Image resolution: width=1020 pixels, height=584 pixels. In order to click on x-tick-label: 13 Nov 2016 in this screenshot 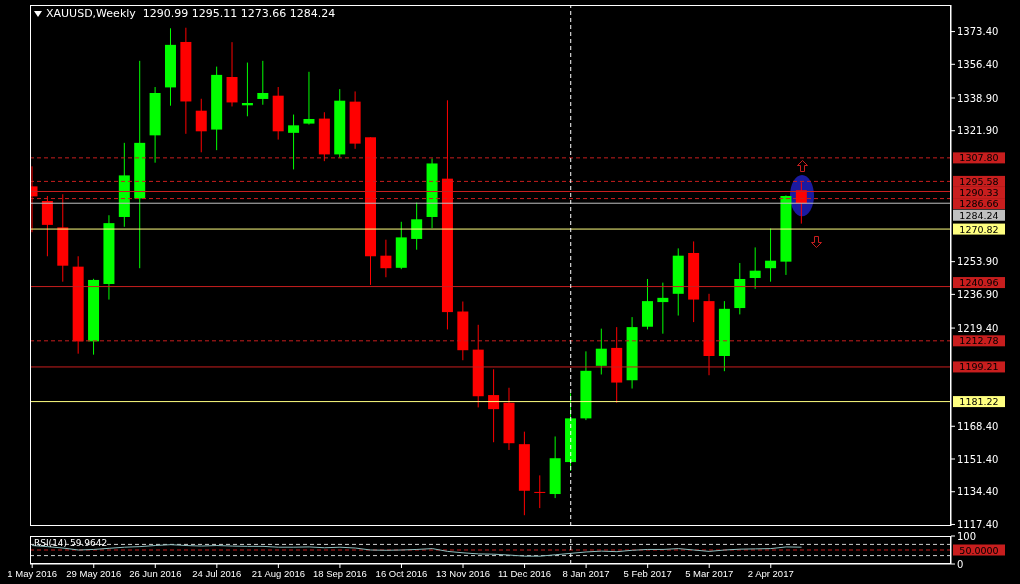, I will do `click(463, 573)`.